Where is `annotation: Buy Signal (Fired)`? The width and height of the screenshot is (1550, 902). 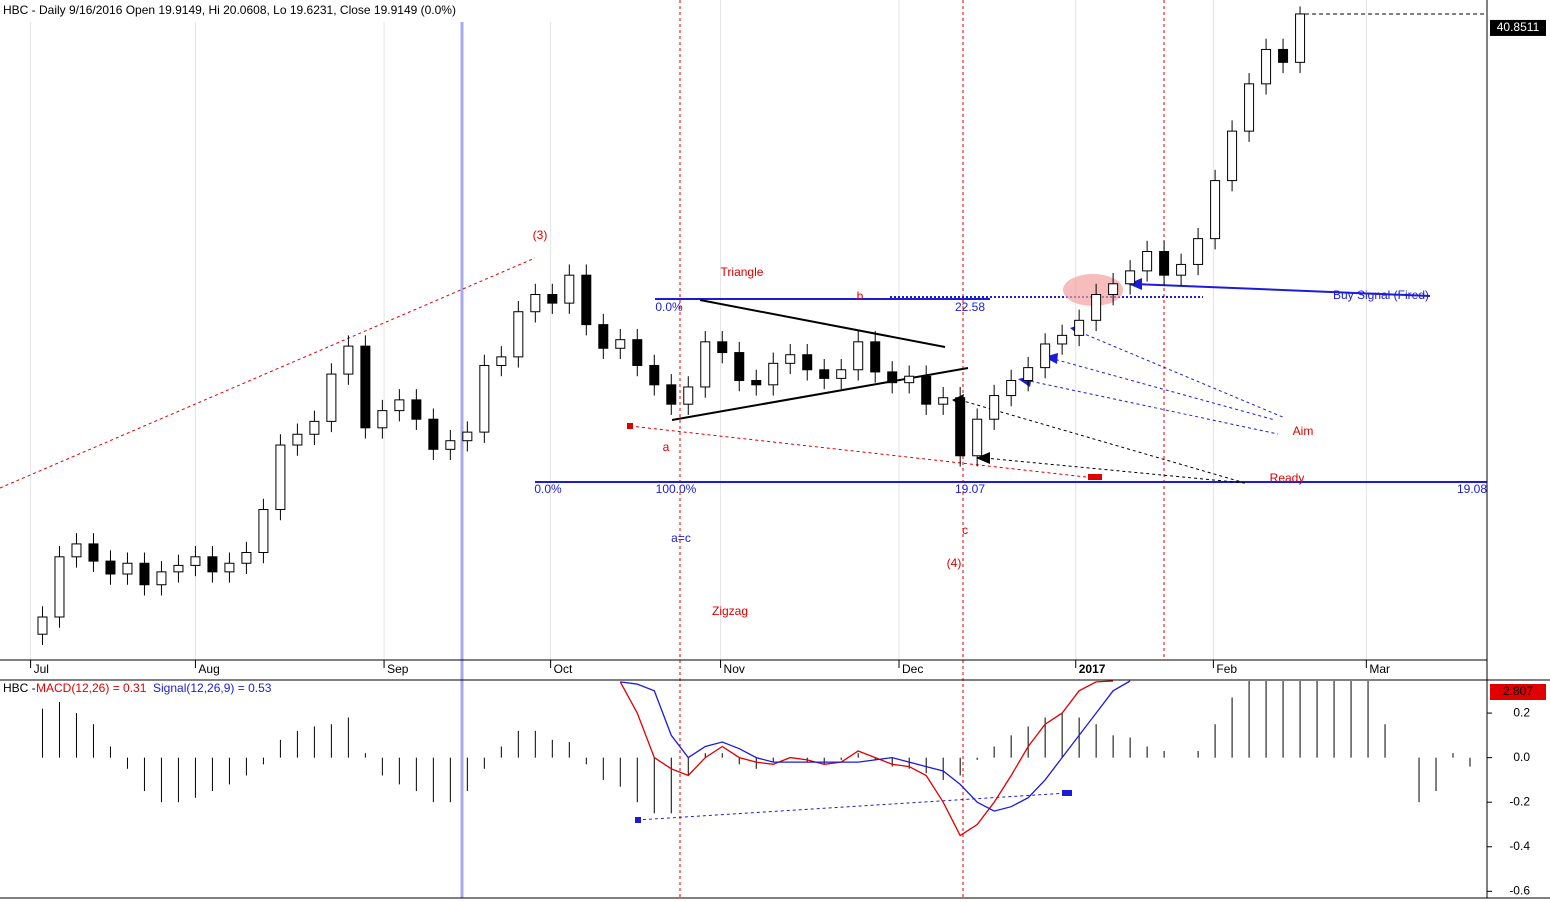 annotation: Buy Signal (Fired) is located at coordinates (1381, 295).